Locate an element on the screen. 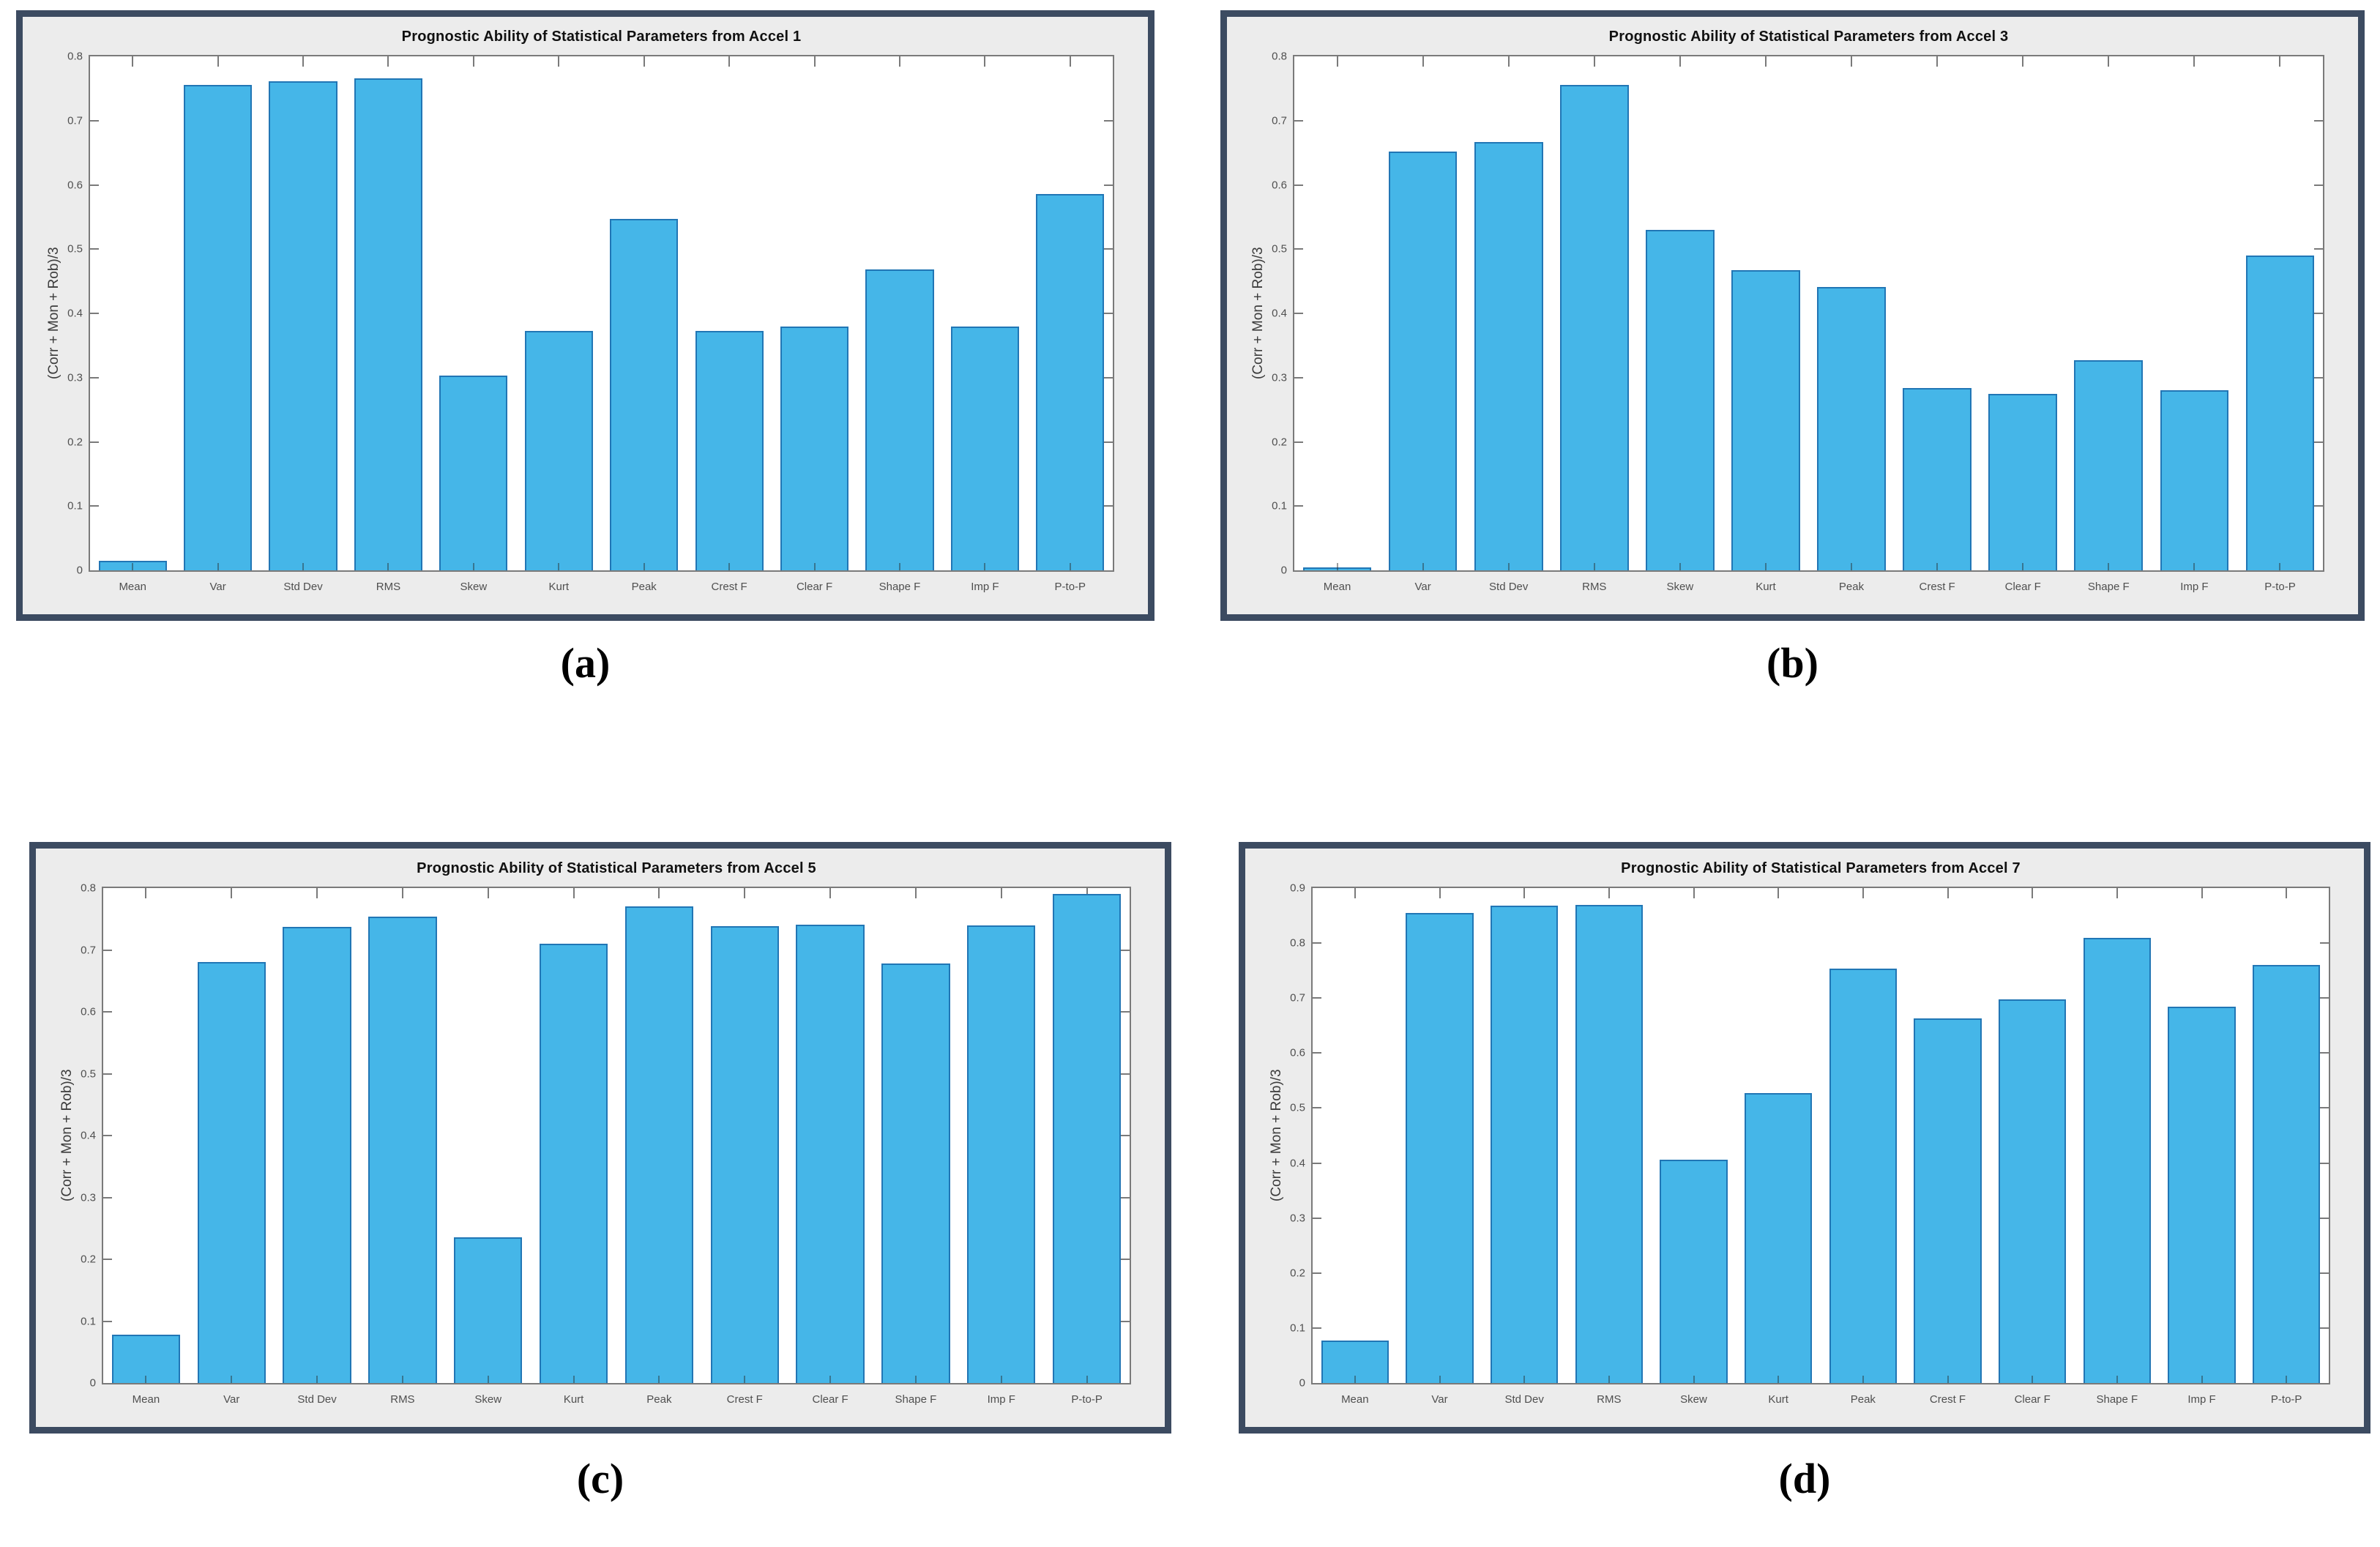 The height and width of the screenshot is (1547, 2380). y-tick-label: 0.8 is located at coordinates (1298, 943).